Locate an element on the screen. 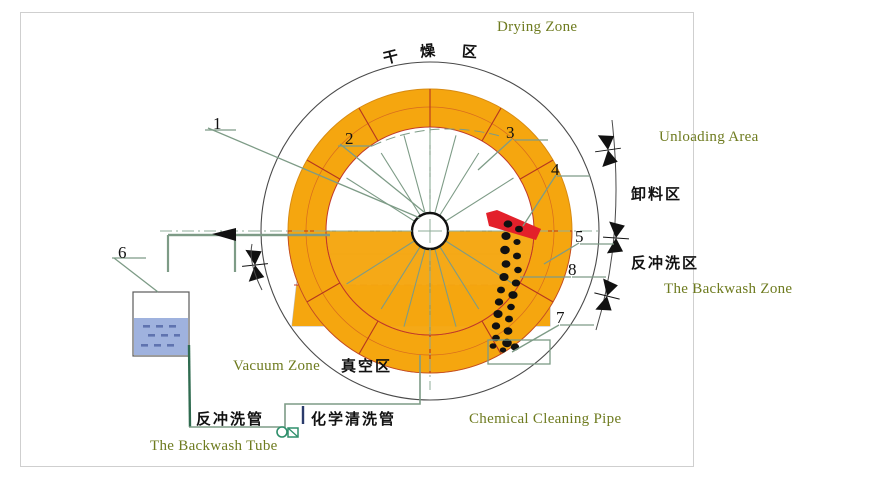 The height and width of the screenshot is (500, 870). label-chemical-pipe-en: Chemical Cleaning Pipe is located at coordinates (545, 419).